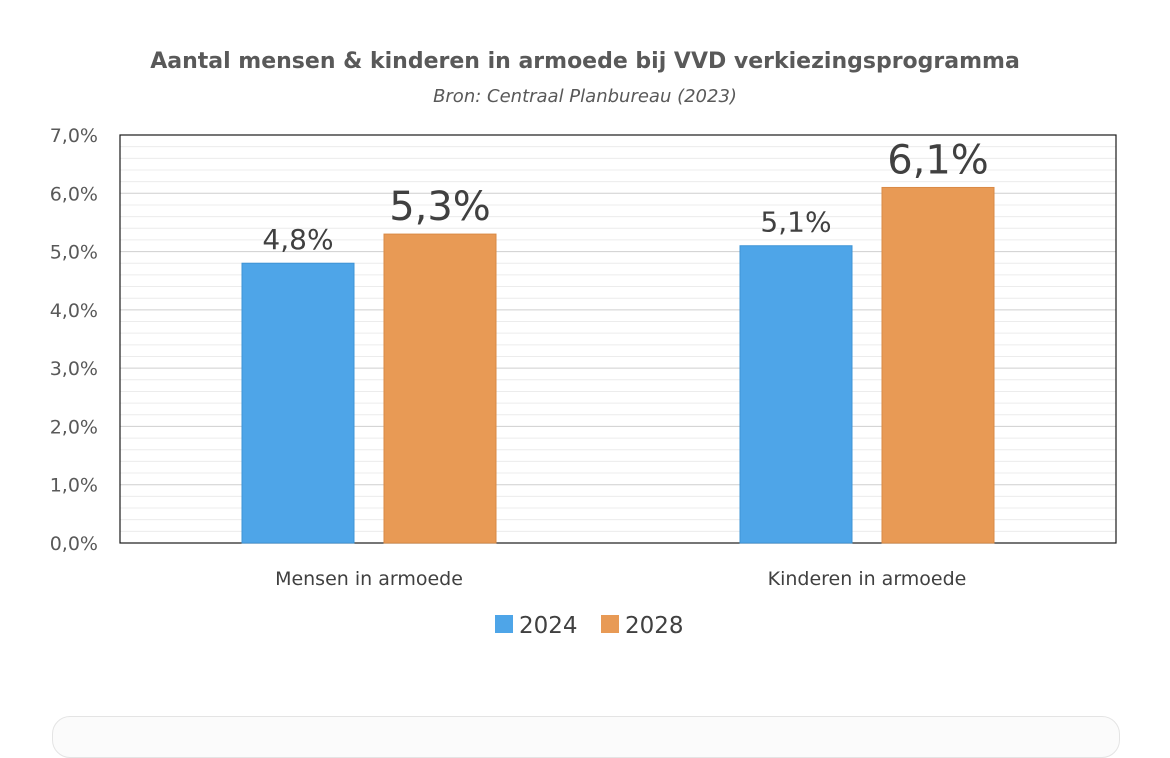  What do you see at coordinates (610, 624) in the screenshot?
I see `legend-swatch-2028` at bounding box center [610, 624].